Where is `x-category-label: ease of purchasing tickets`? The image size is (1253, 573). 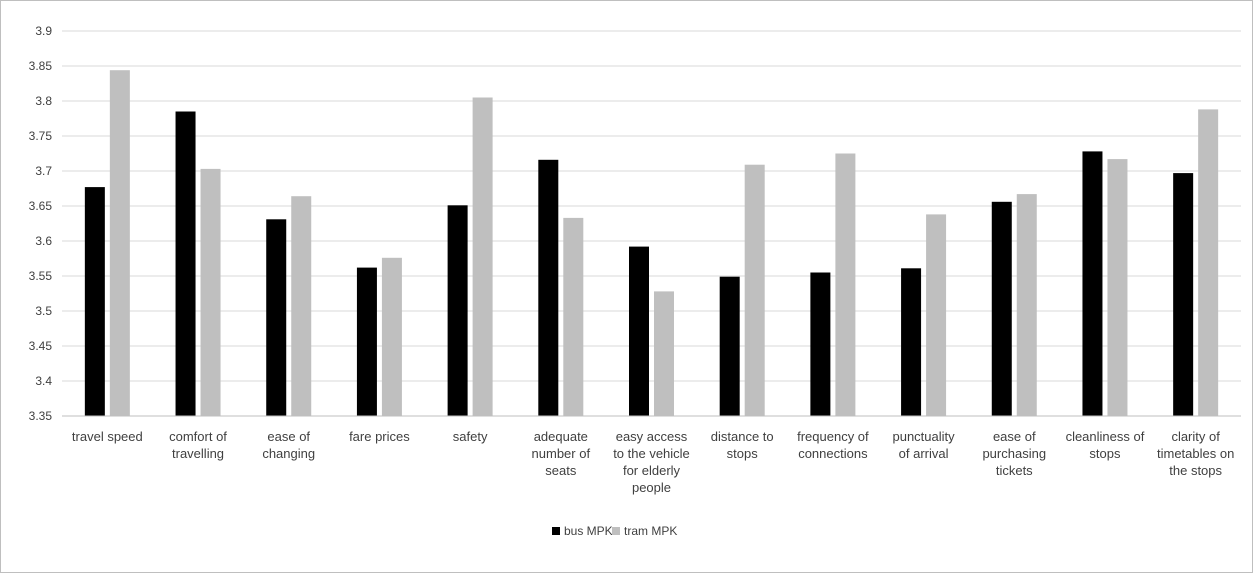
x-category-label: ease of purchasing tickets is located at coordinates (1014, 453).